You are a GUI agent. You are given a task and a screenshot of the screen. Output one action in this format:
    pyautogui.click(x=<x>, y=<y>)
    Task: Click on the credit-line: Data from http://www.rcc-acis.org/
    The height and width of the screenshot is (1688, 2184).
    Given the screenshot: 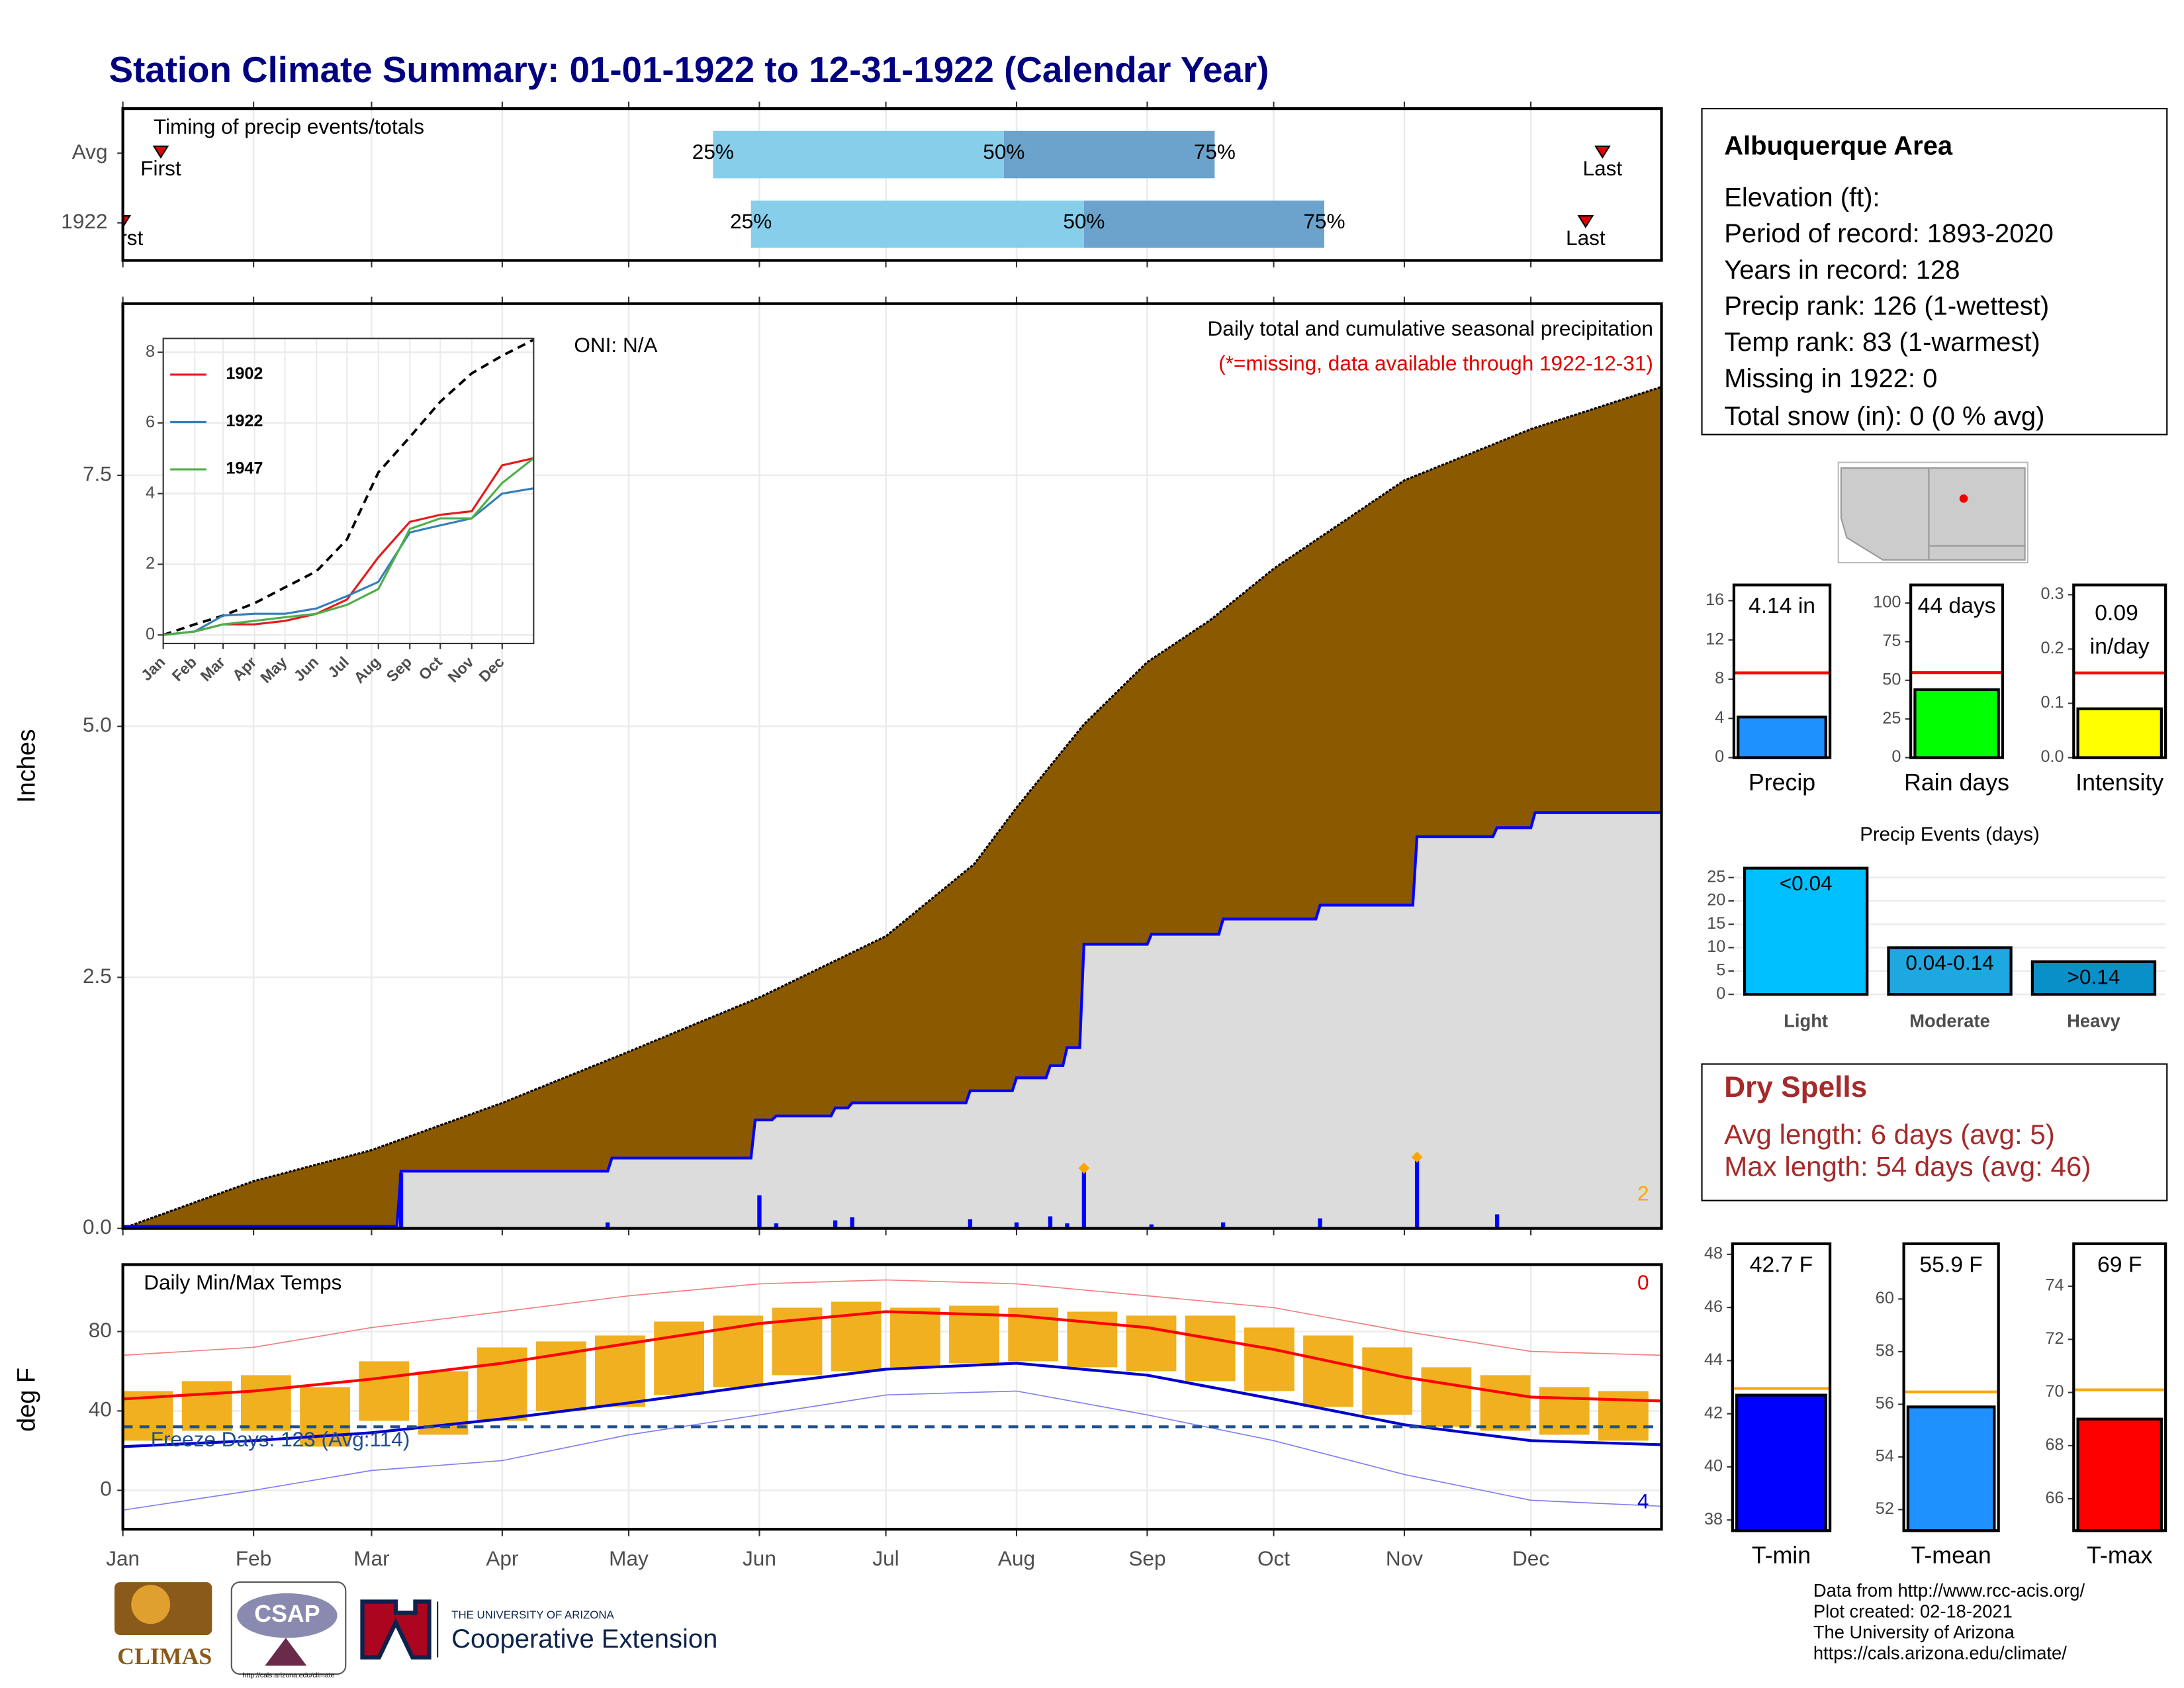 What is the action you would take?
    pyautogui.click(x=1949, y=1590)
    